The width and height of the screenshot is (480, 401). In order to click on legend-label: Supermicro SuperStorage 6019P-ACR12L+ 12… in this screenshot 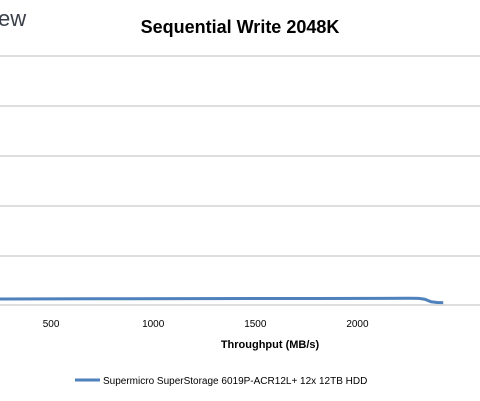, I will do `click(235, 381)`.